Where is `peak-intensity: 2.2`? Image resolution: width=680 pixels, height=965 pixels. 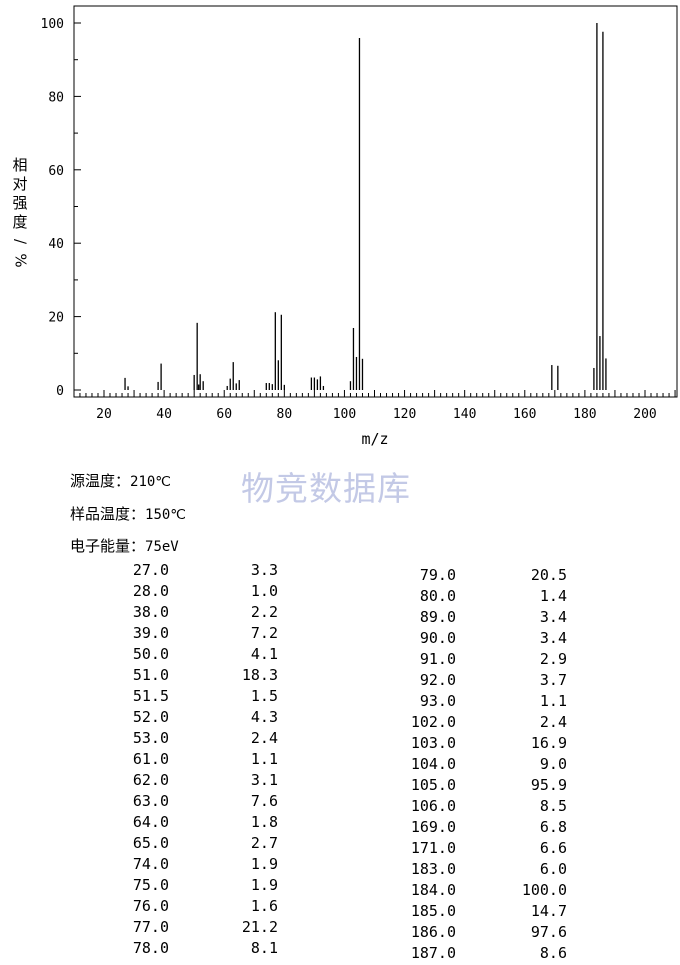 peak-intensity: 2.2 is located at coordinates (264, 612).